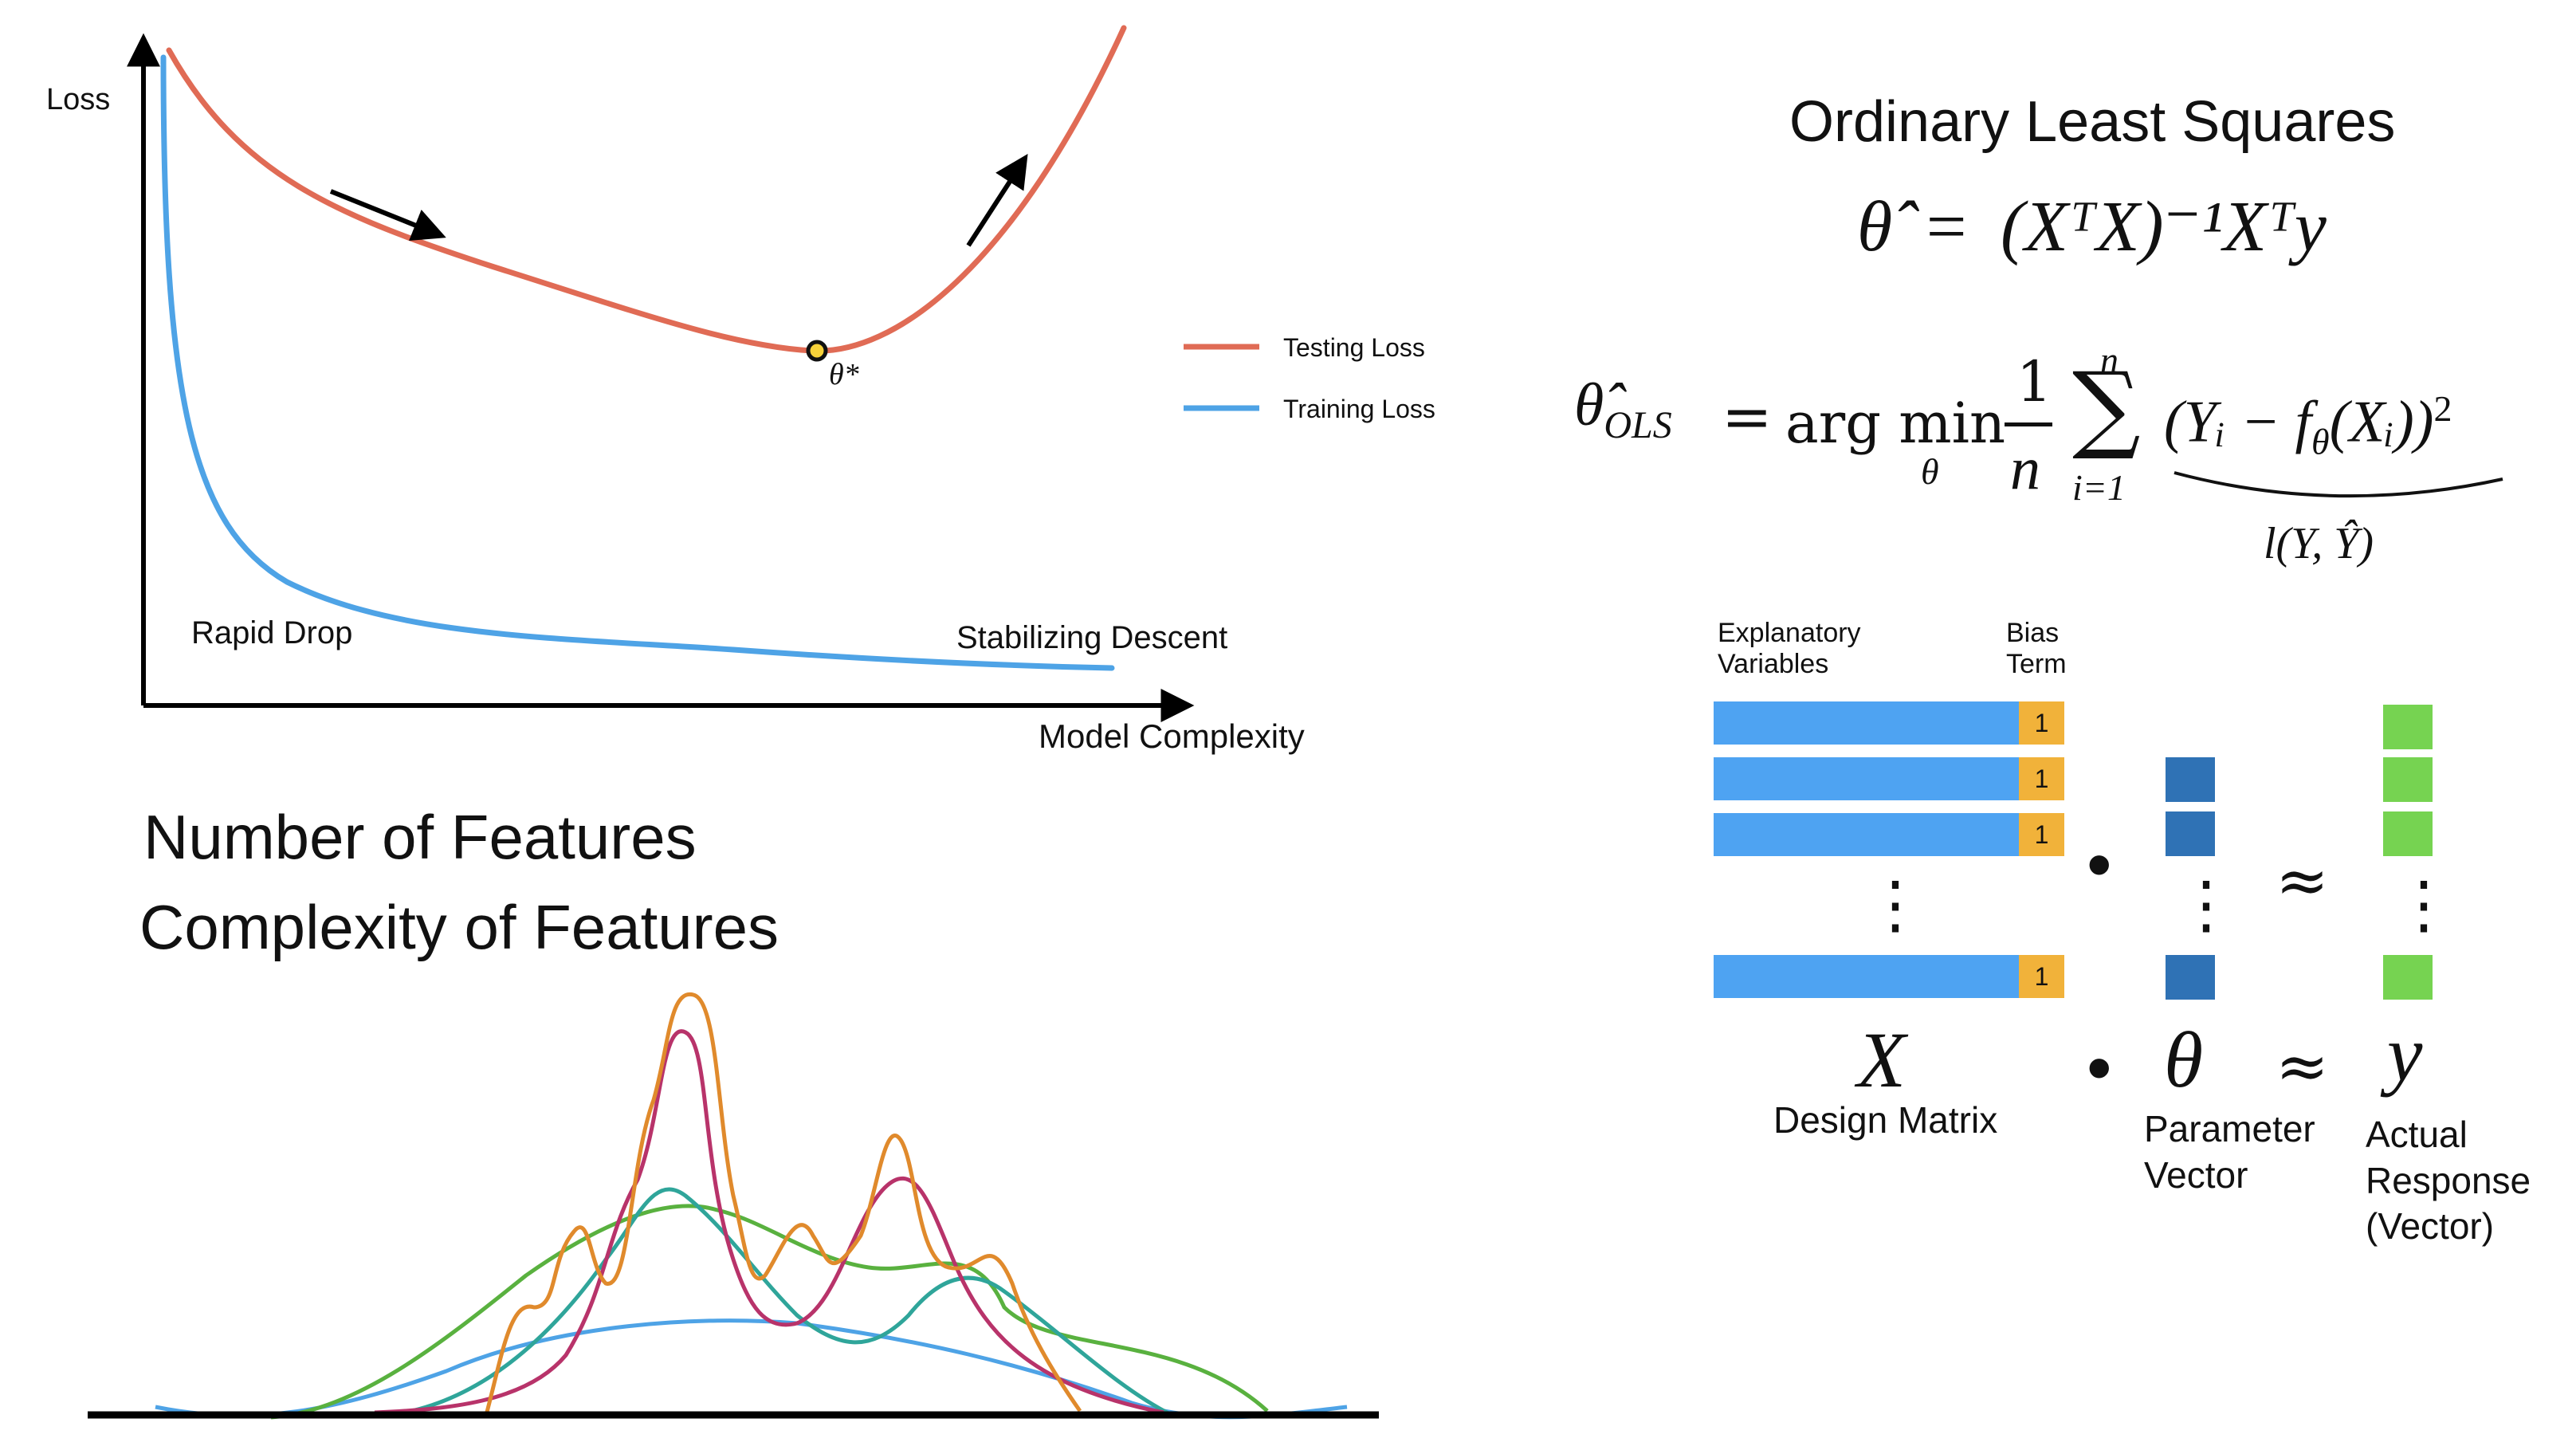 The image size is (2576, 1450). Describe the element at coordinates (2229, 1128) in the screenshot. I see `theta-caption-line-1: Parameter` at that location.